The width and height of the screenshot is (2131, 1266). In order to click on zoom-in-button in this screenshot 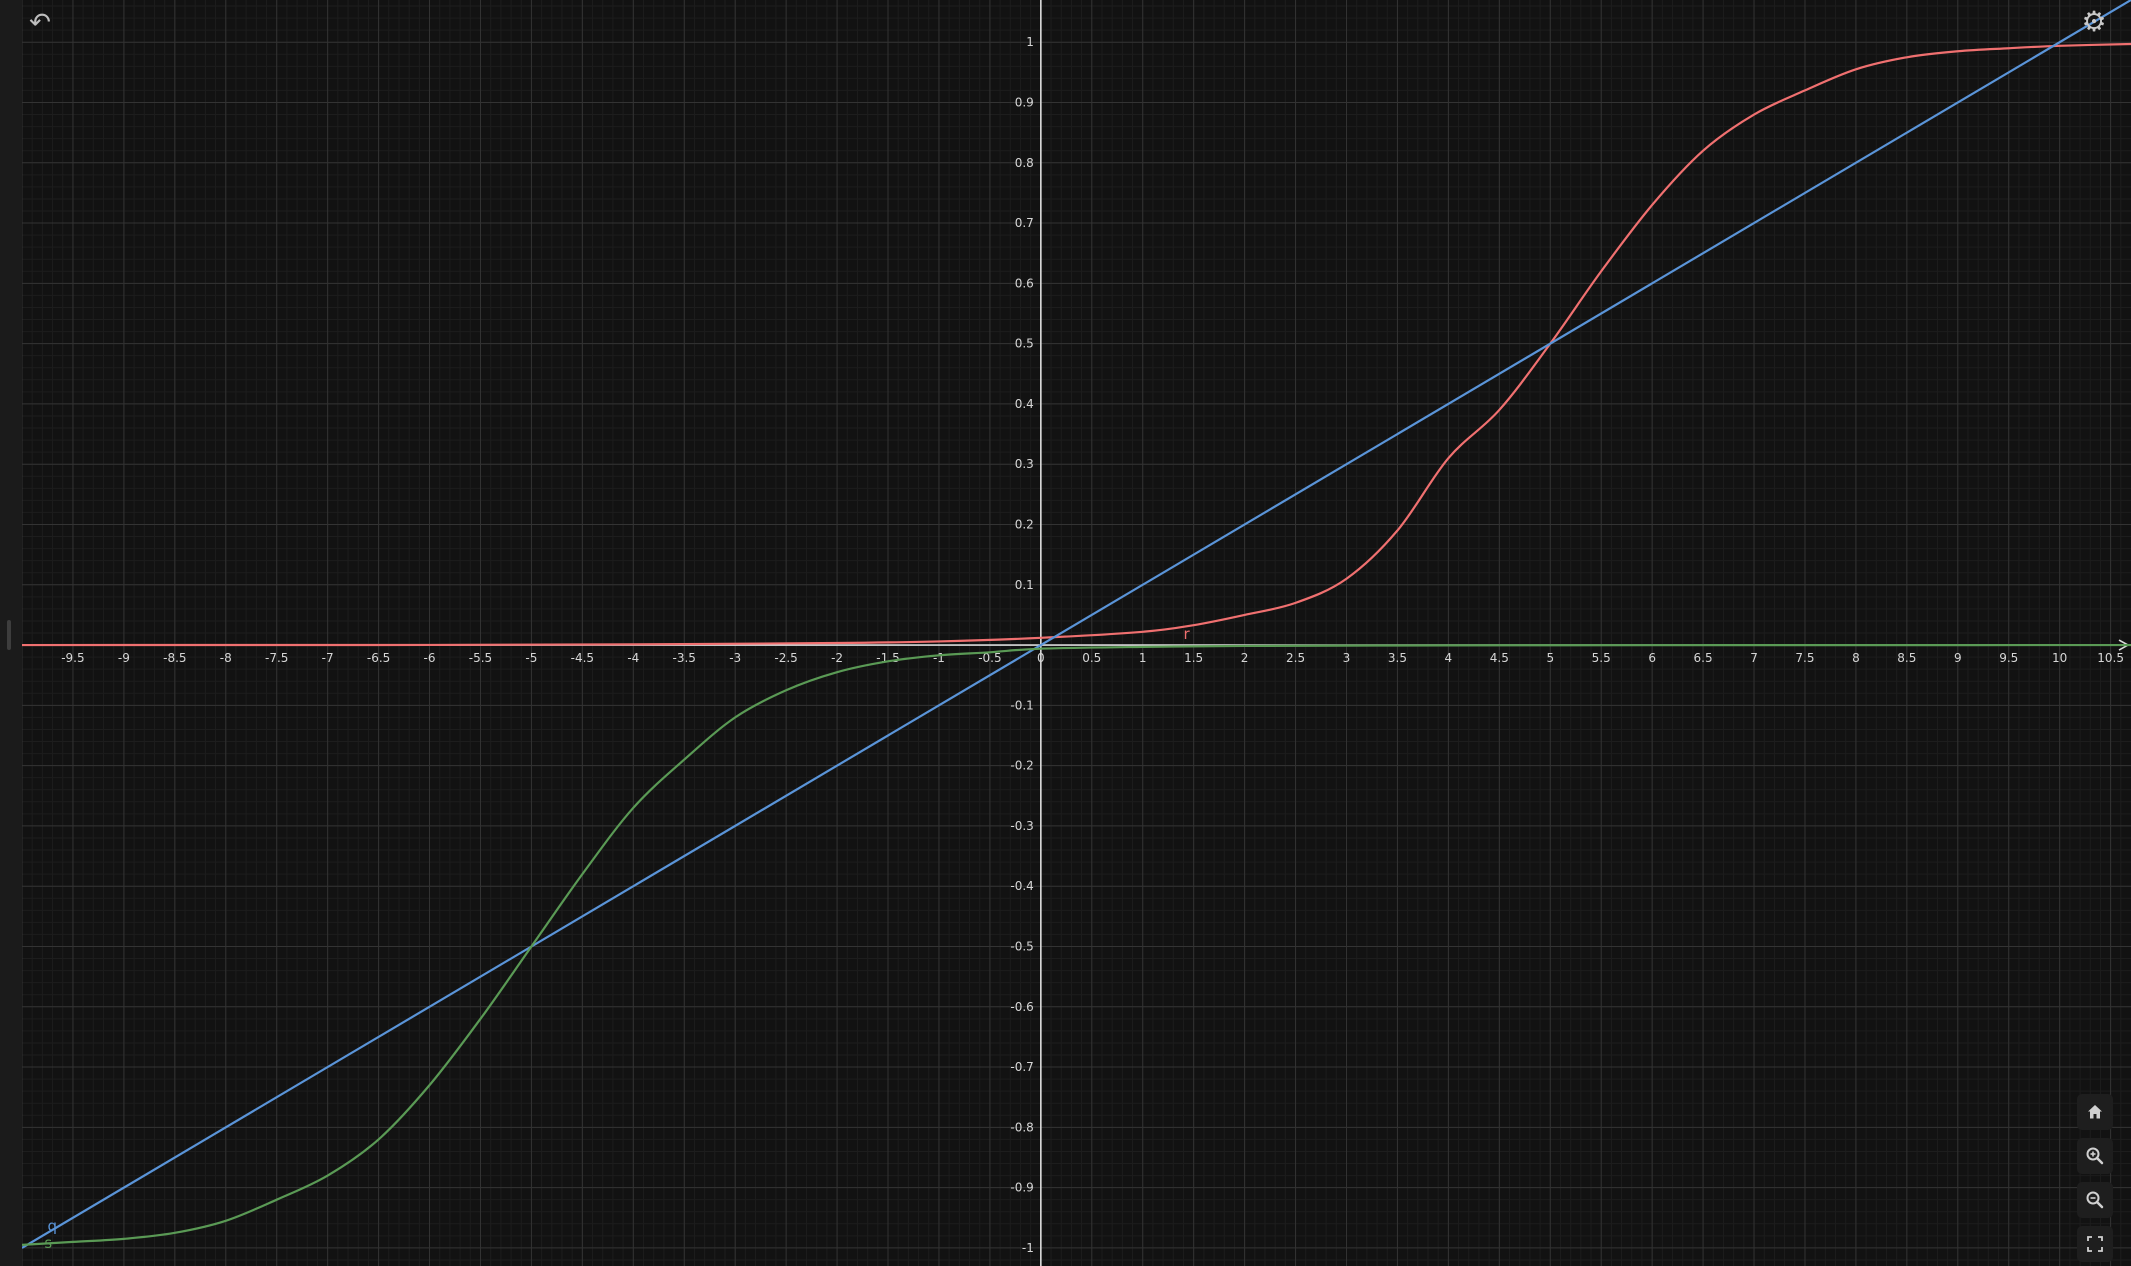, I will do `click(2095, 1156)`.